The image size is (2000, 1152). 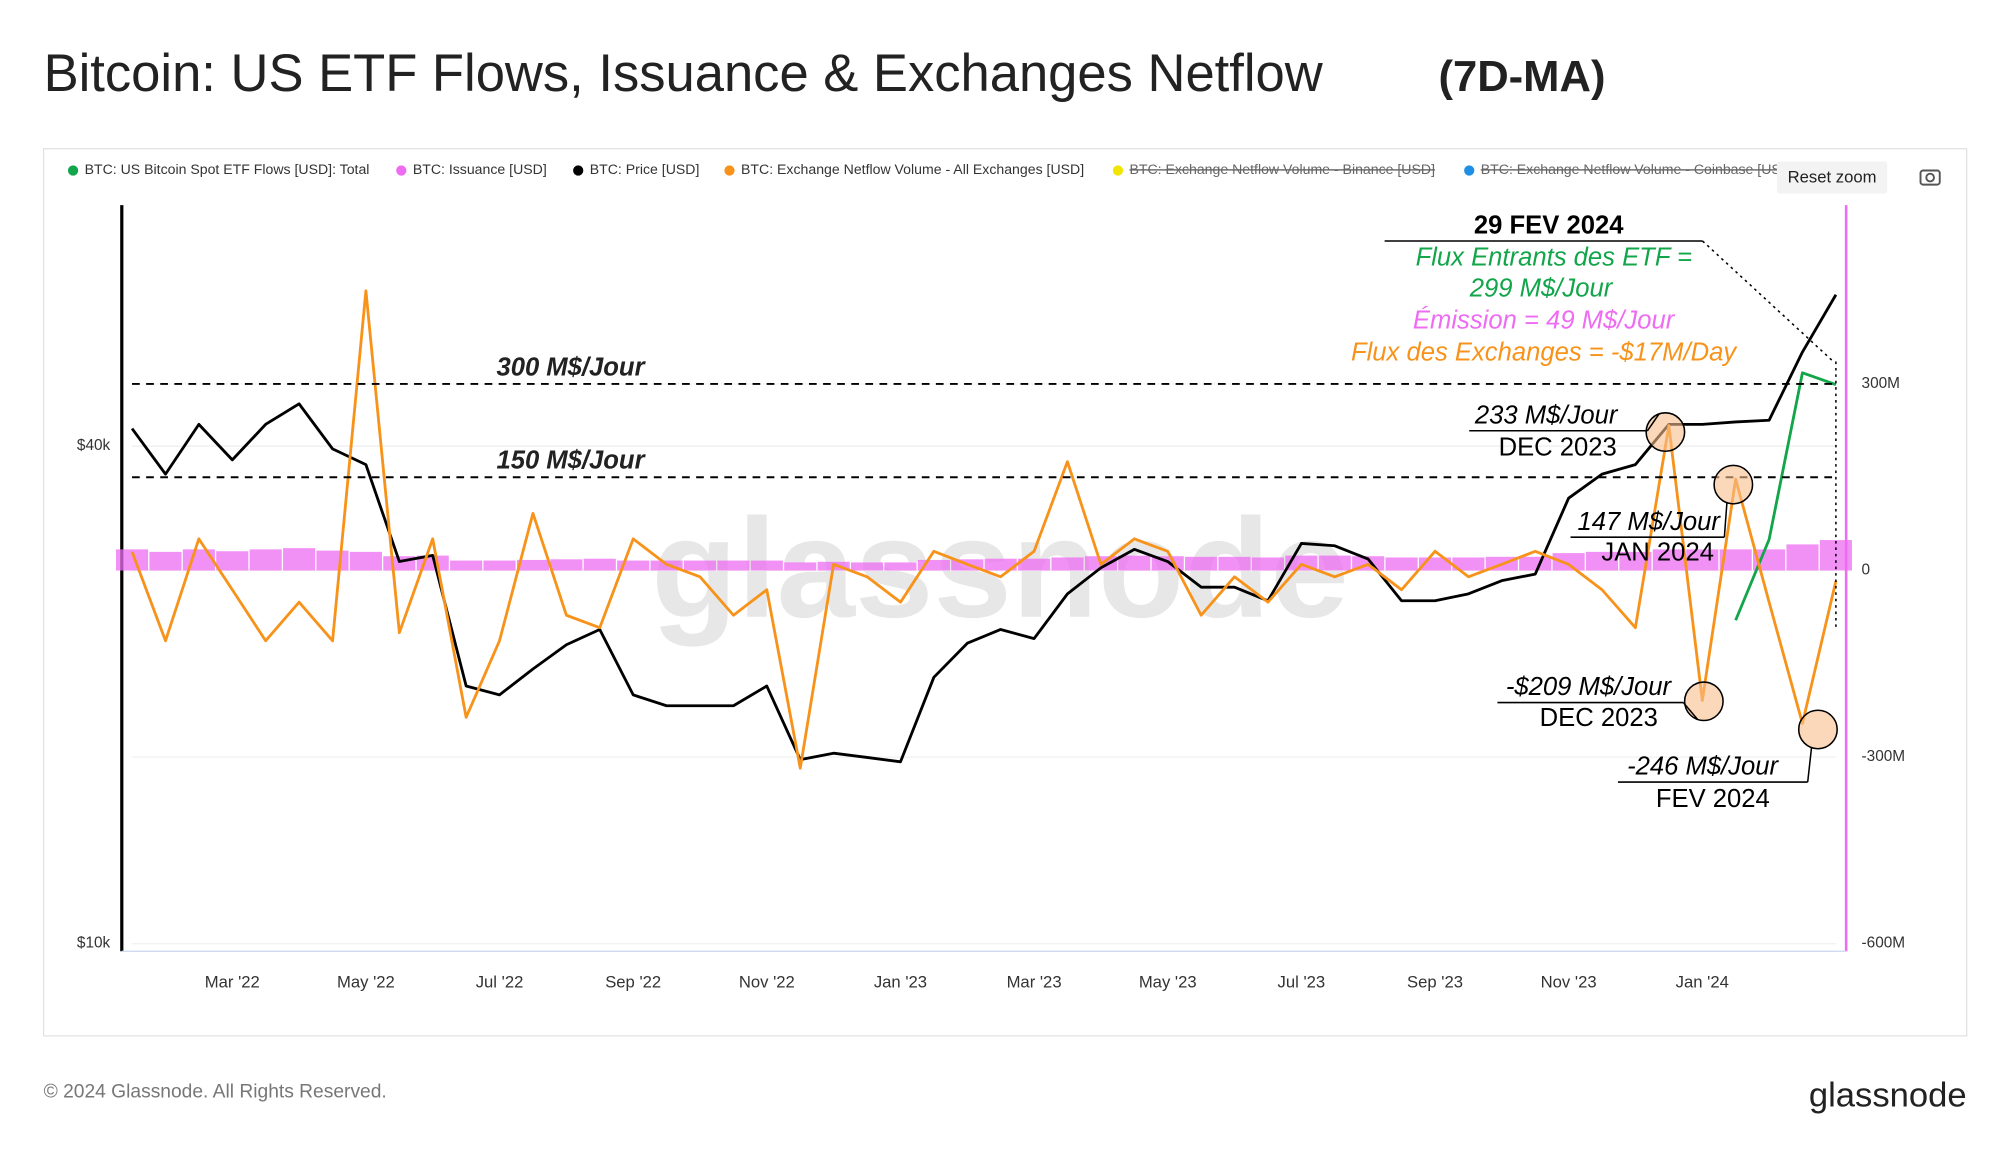 I want to click on x-tick-label: Jul '22, so click(x=500, y=982).